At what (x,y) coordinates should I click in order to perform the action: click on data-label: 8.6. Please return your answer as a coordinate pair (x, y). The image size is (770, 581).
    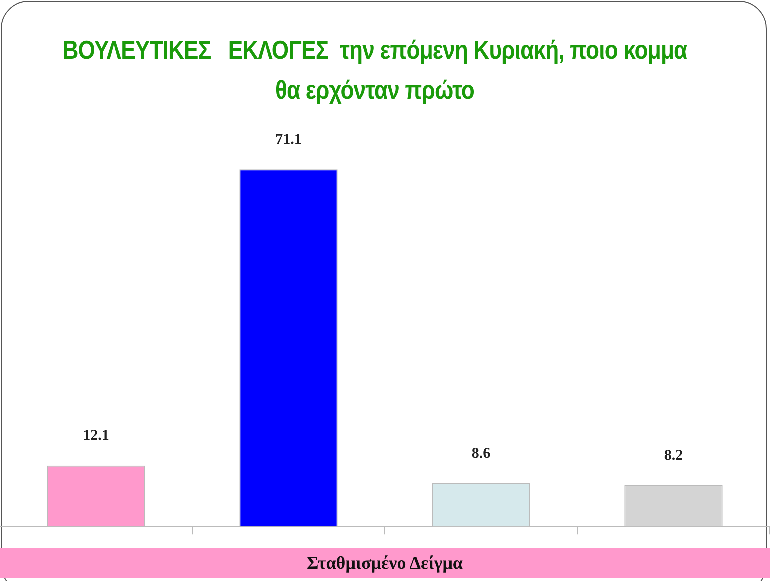
    Looking at the image, I should click on (482, 454).